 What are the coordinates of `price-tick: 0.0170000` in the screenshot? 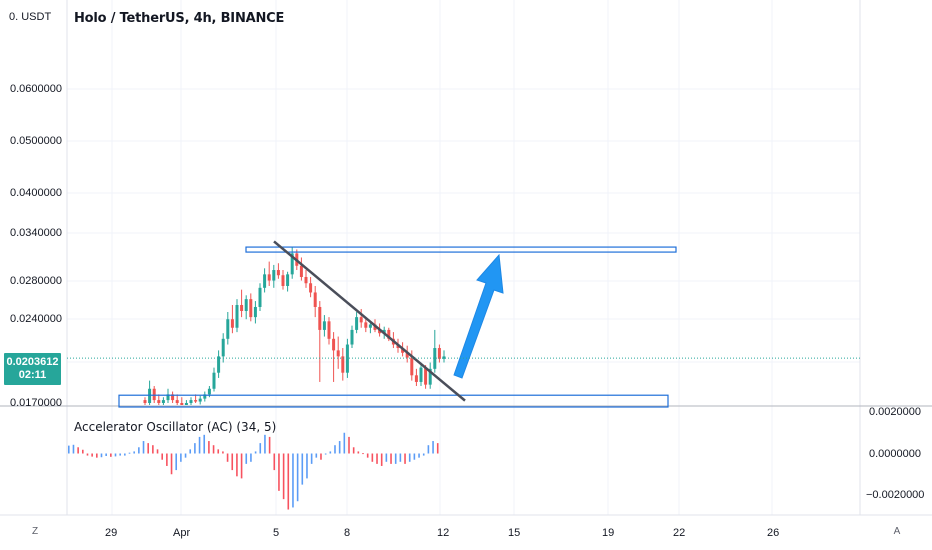 It's located at (36, 403).